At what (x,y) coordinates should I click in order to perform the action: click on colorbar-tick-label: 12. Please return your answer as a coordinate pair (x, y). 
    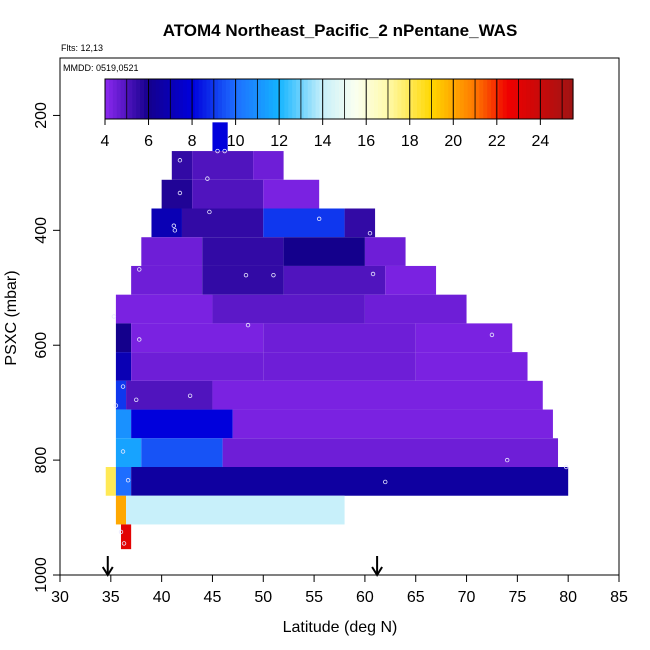
    Looking at the image, I should click on (279, 141).